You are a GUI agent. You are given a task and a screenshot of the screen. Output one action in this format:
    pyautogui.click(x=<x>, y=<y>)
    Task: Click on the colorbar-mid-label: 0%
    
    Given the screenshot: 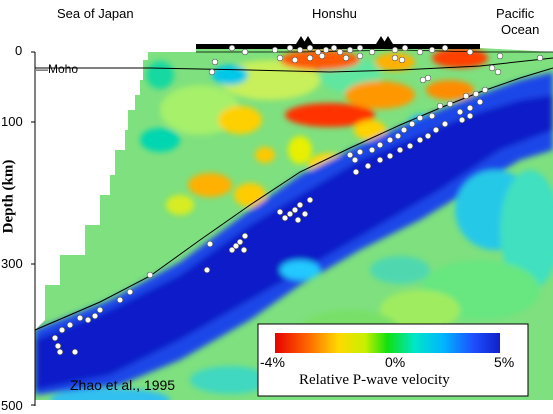 What is the action you would take?
    pyautogui.click(x=395, y=362)
    